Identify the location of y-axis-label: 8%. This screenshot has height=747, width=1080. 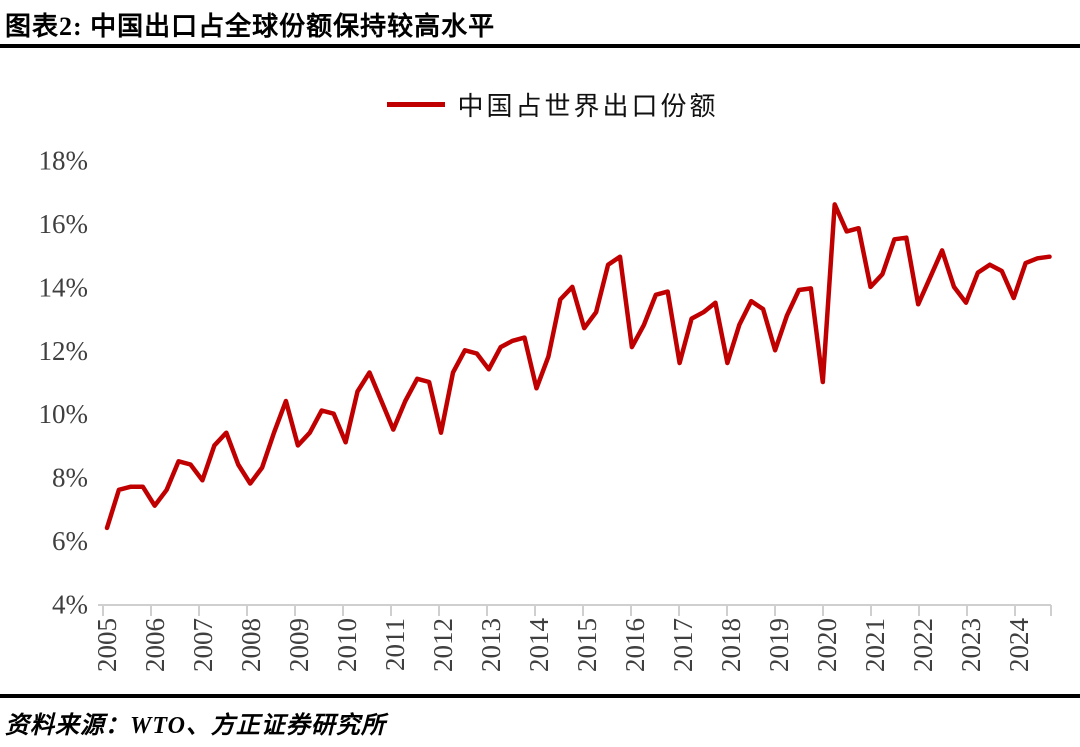
(70, 478).